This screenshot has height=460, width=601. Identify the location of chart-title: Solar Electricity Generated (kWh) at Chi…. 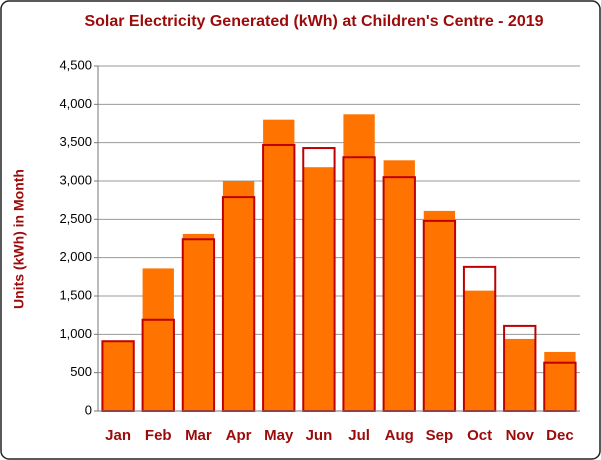
(313, 21).